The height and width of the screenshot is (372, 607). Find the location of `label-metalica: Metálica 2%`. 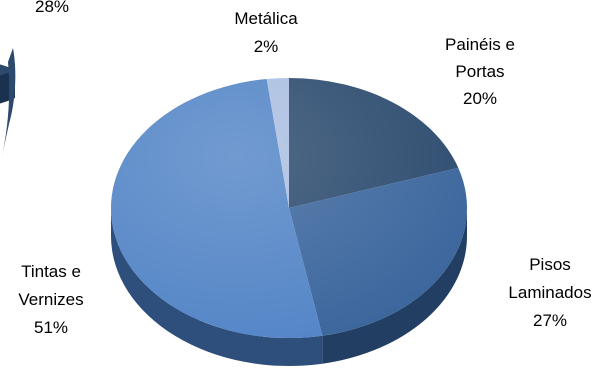

label-metalica: Metálica 2% is located at coordinates (266, 32).